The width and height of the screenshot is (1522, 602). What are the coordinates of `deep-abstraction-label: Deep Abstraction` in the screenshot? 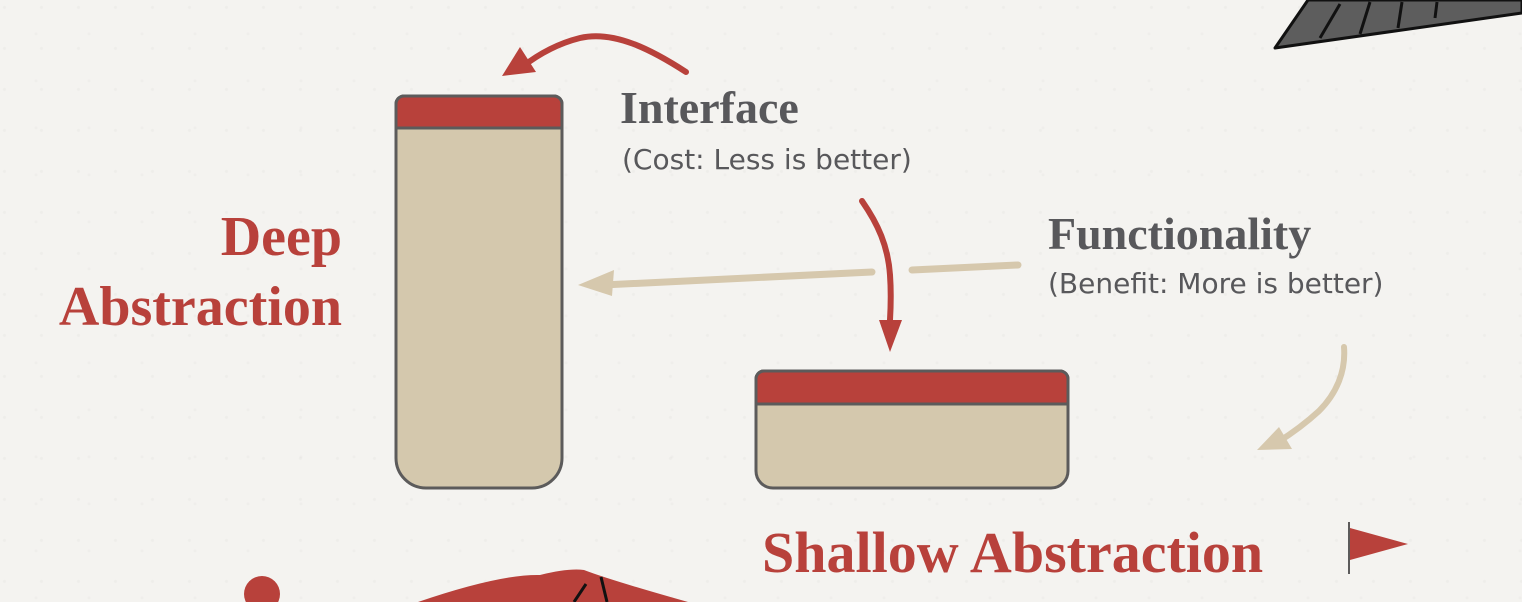 It's located at (181, 272).